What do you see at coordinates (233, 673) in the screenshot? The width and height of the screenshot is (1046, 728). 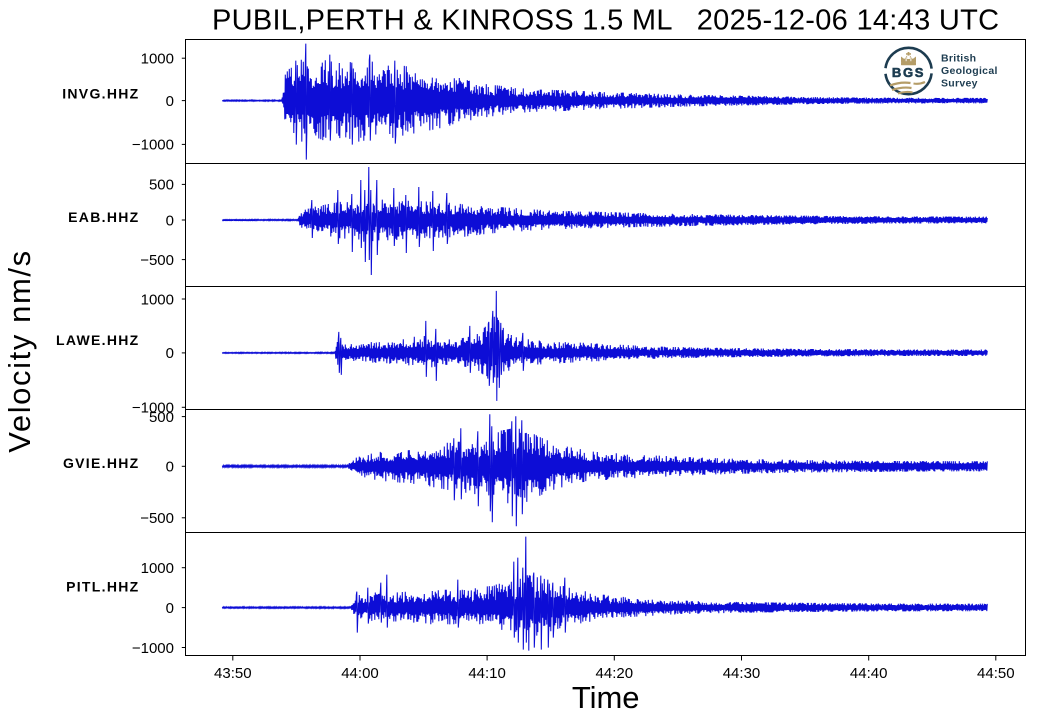 I see `svg-text: 43:50` at bounding box center [233, 673].